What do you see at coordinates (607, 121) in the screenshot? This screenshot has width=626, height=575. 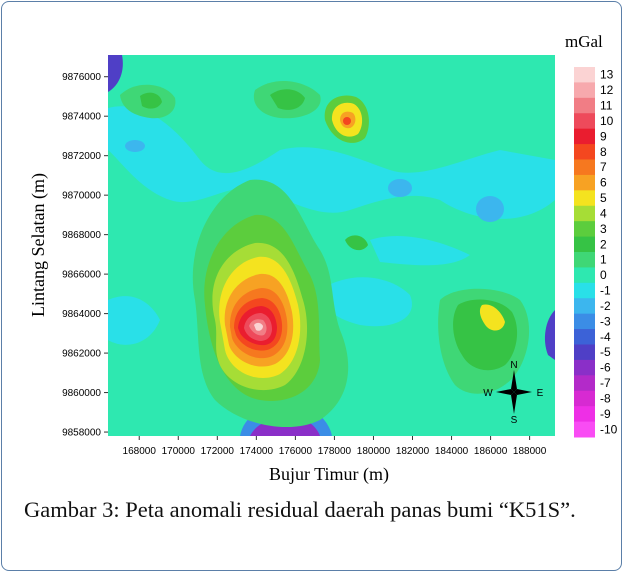 I see `colorbar-level-label: 10` at bounding box center [607, 121].